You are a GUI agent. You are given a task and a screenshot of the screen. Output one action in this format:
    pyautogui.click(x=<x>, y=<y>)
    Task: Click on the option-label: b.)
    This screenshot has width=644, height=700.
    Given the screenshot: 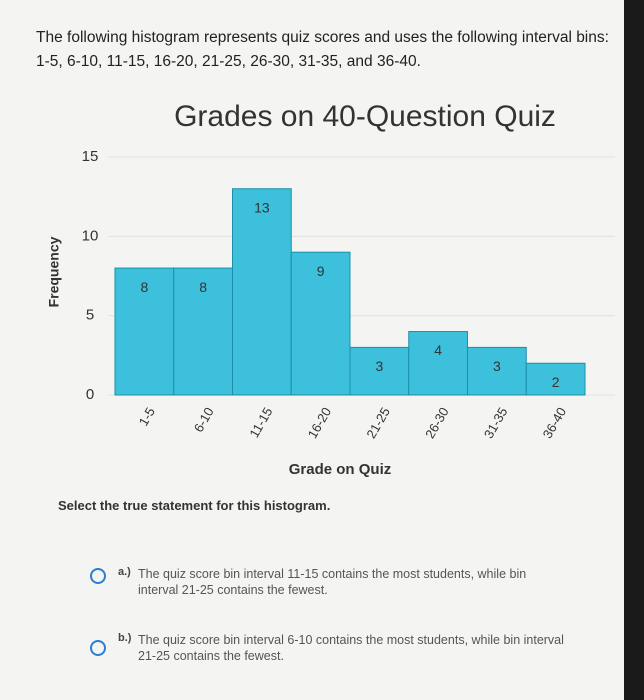 What is the action you would take?
    pyautogui.click(x=125, y=638)
    